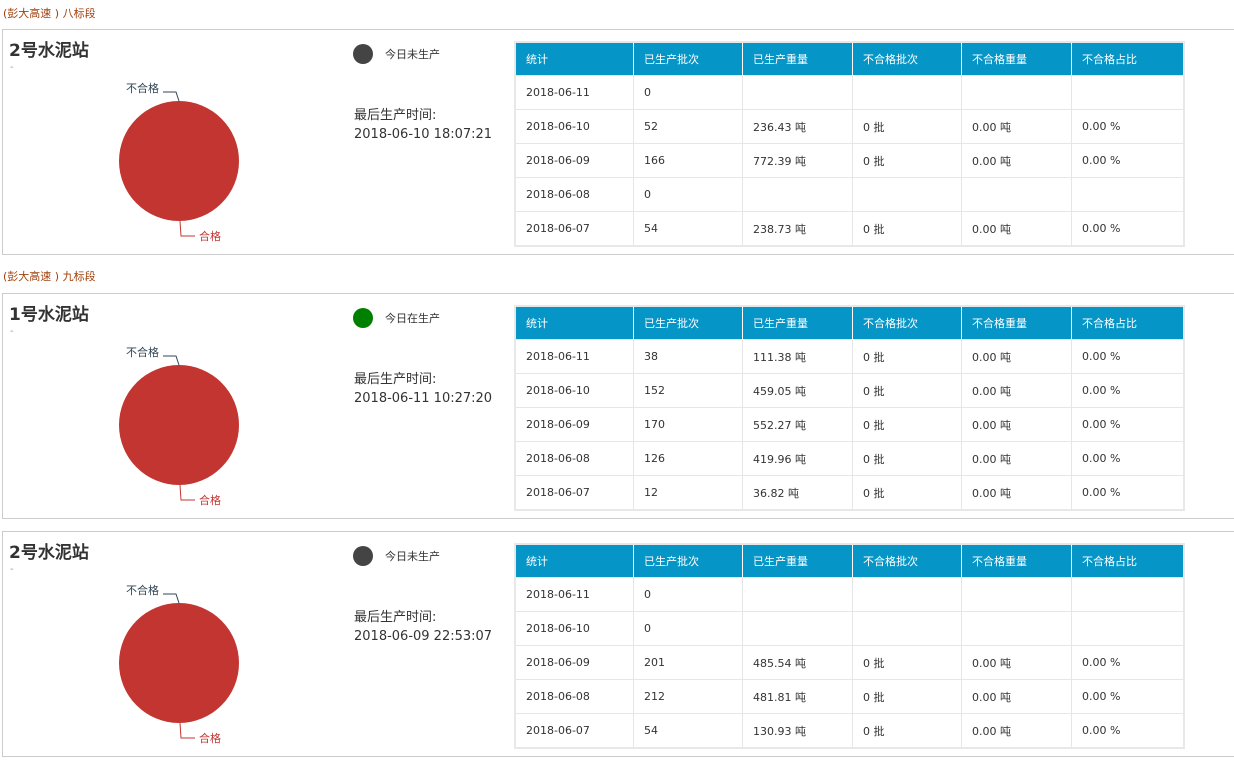 The image size is (1234, 773). What do you see at coordinates (688, 356) in the screenshot?
I see `table-cell: 38` at bounding box center [688, 356].